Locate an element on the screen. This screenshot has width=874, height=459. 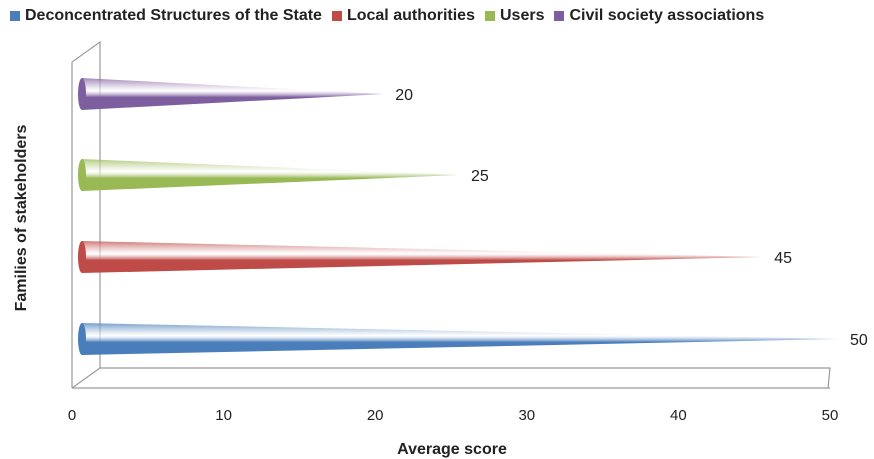
legend-item-deconcentrated: Deconcentrated Structures of the State is located at coordinates (166, 16).